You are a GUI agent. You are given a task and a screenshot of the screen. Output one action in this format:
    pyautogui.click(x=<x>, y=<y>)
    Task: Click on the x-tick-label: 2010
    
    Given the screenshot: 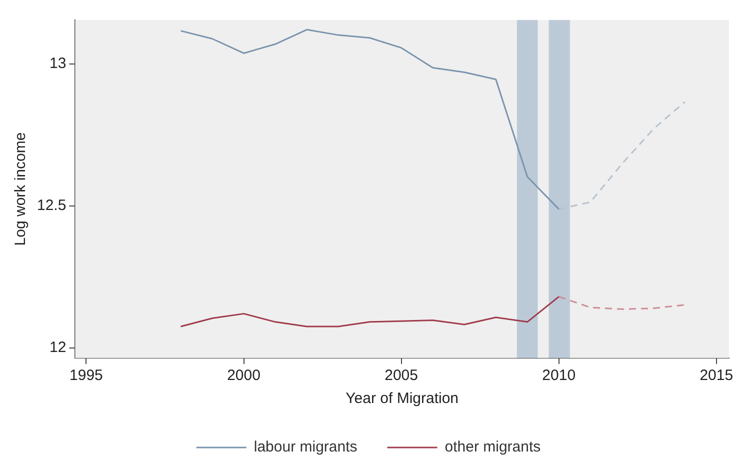 What is the action you would take?
    pyautogui.click(x=559, y=375)
    